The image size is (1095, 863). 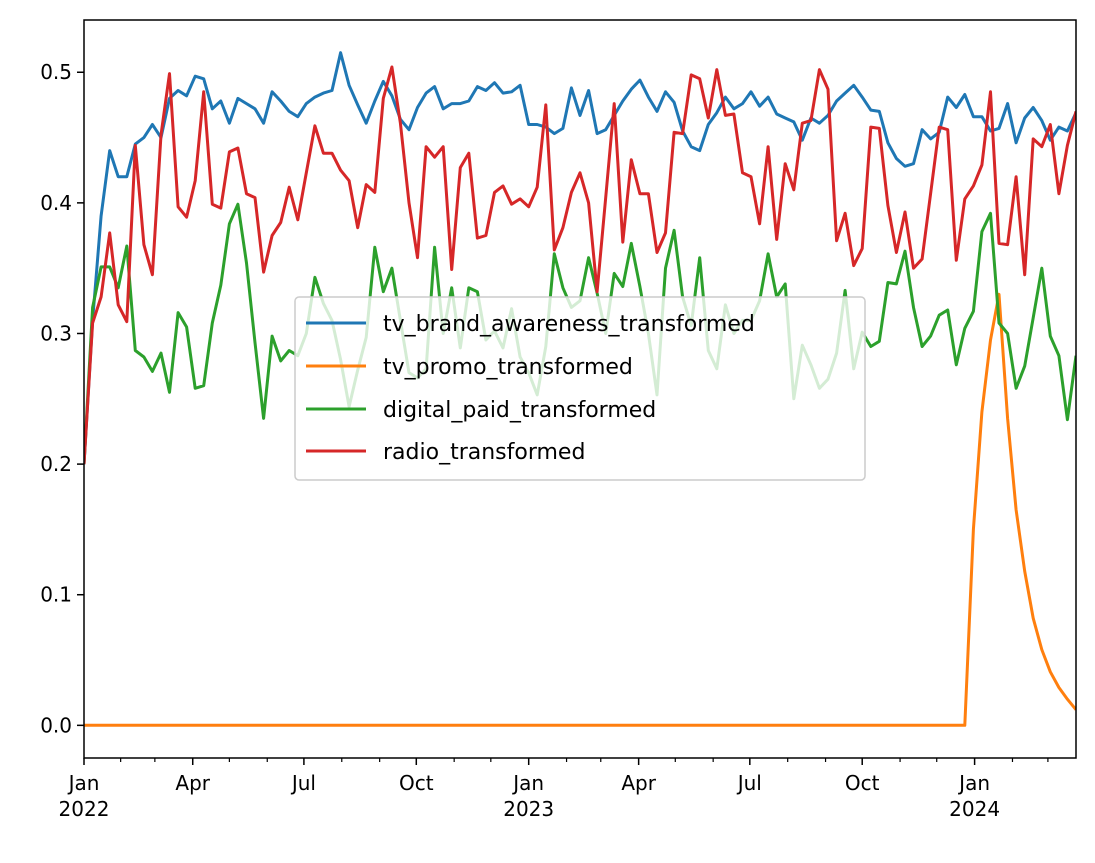 I want to click on x-tick-year-label: 2024, so click(x=974, y=809).